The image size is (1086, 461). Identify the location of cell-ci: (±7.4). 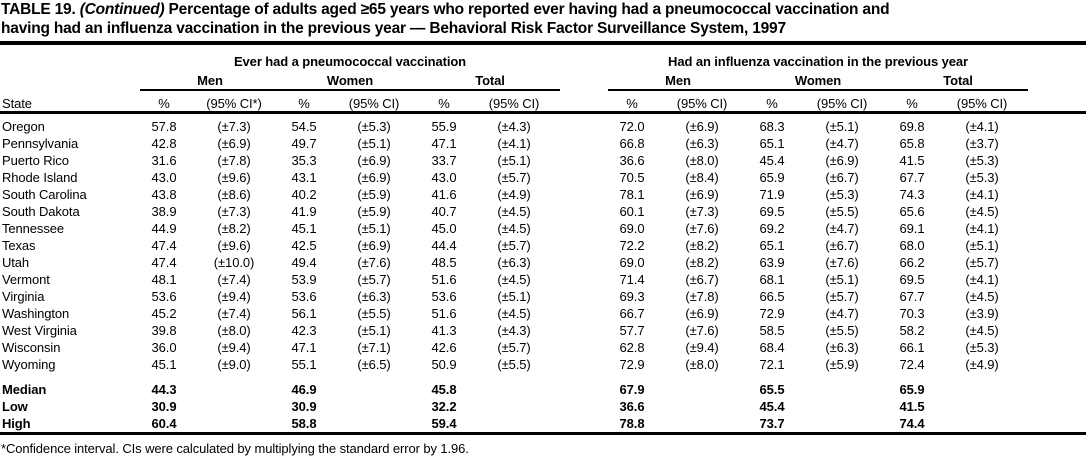
(234, 279).